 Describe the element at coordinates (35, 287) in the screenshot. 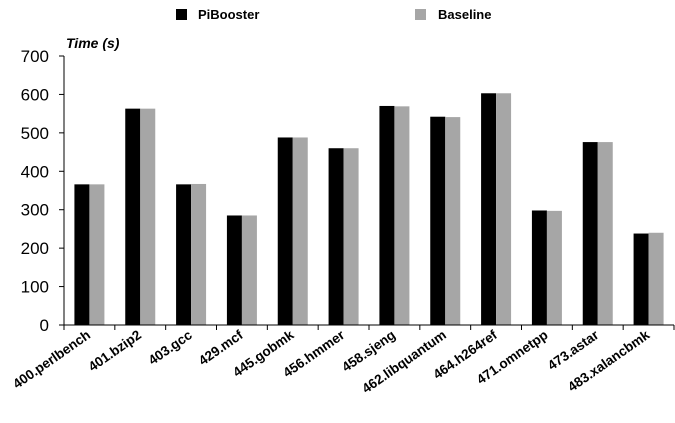

I see `y-tick-label: 100` at that location.